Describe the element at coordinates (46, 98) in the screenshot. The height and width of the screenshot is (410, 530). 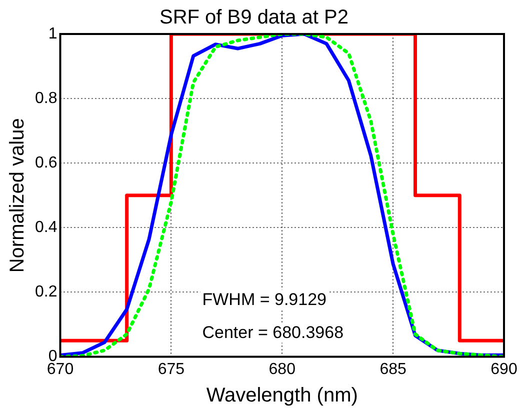
I see `y-tick-label: 0.8` at that location.